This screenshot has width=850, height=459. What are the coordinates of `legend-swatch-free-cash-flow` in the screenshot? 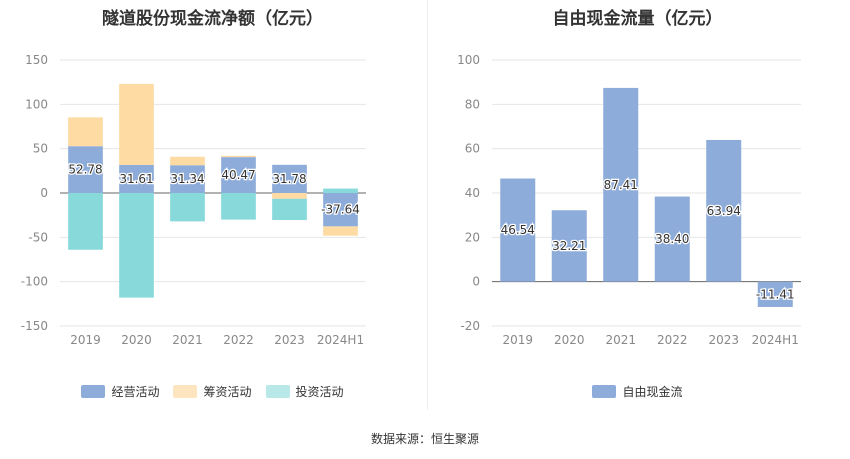 It's located at (604, 391).